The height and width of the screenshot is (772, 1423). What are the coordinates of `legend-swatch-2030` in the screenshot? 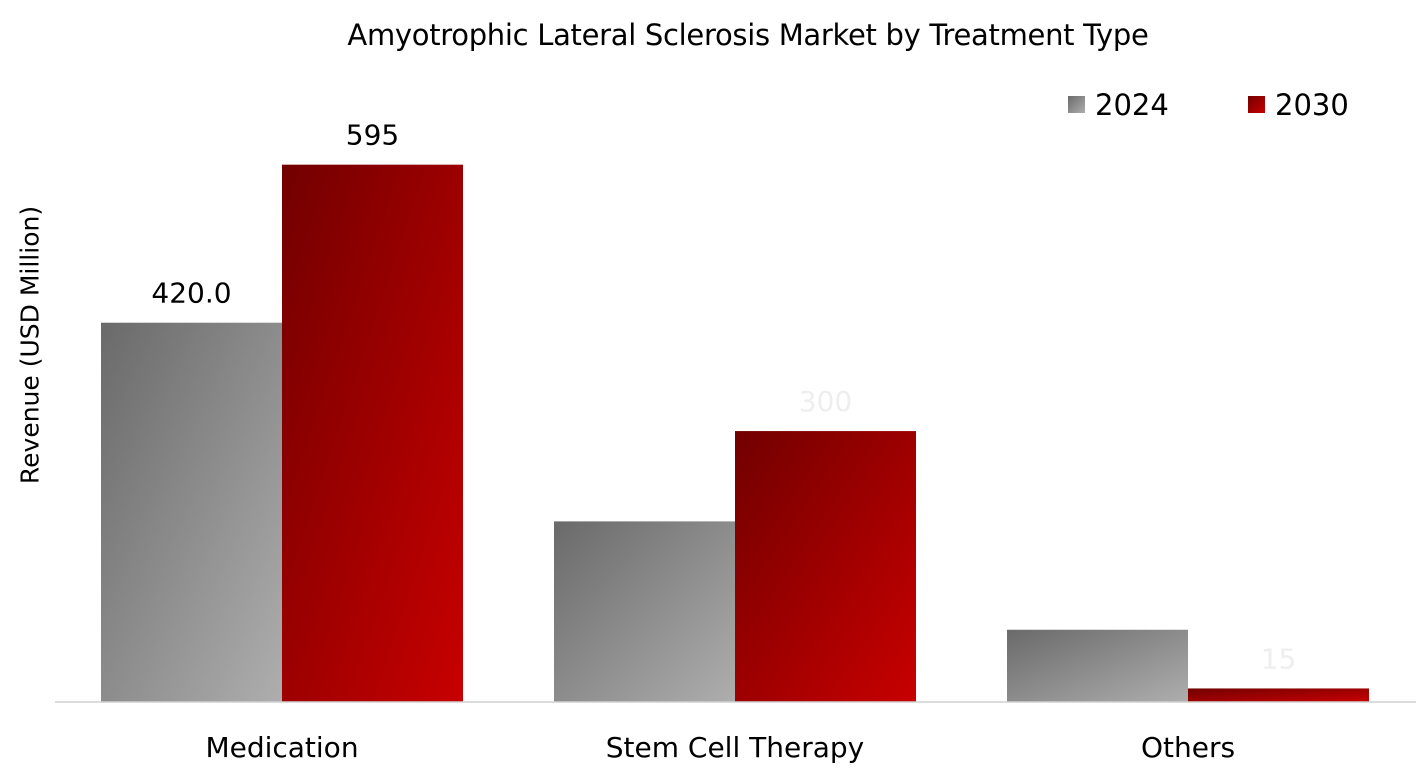 It's located at (1256, 104).